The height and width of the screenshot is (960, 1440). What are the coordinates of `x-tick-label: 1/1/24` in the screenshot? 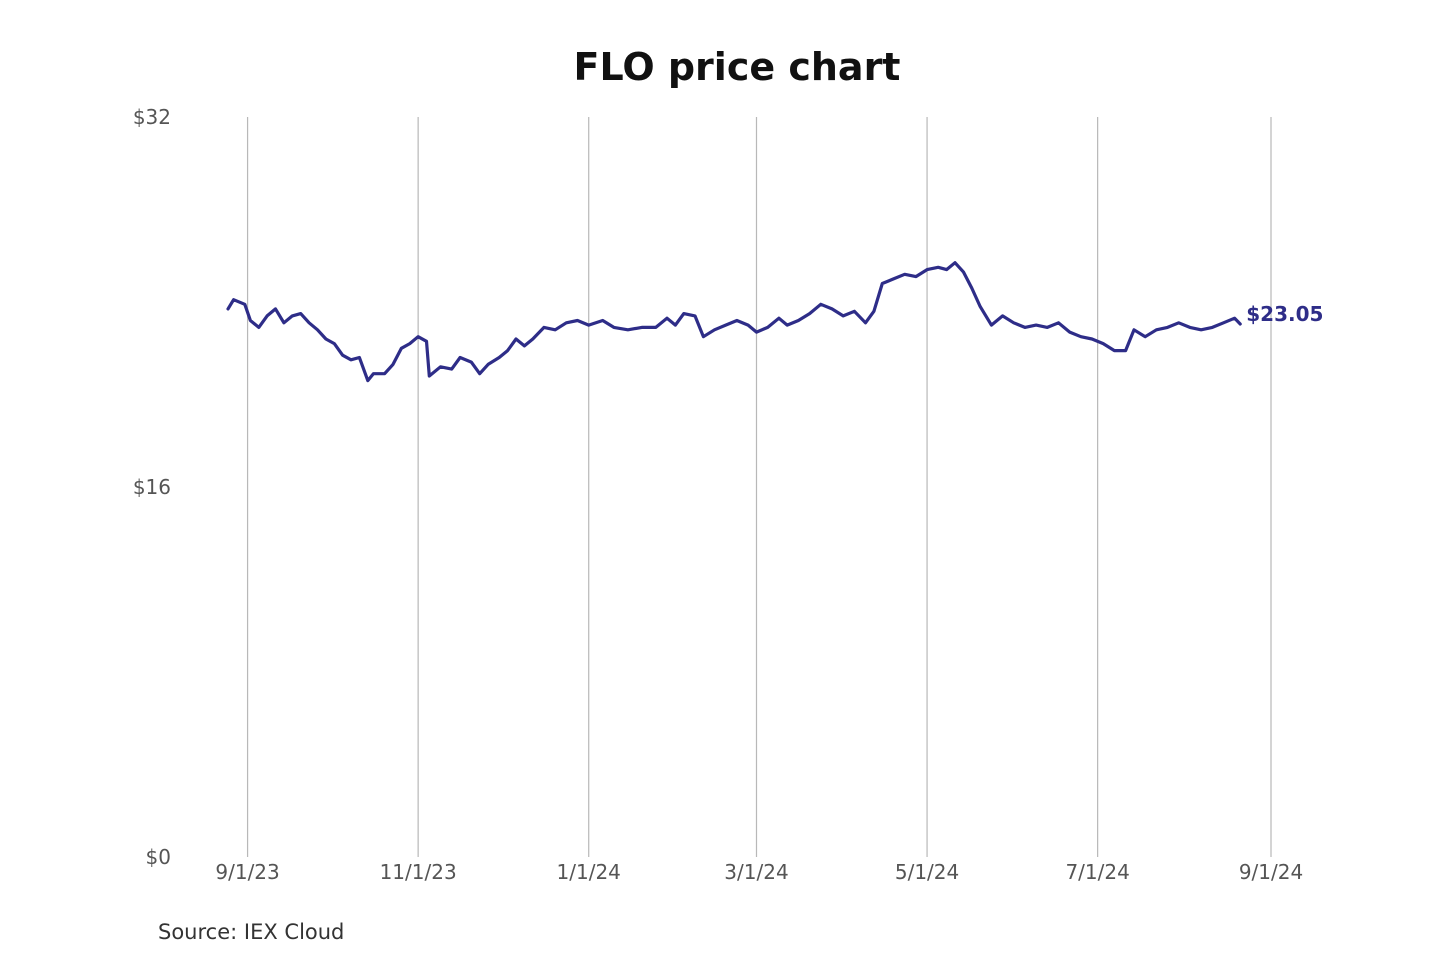 It's located at (589, 872).